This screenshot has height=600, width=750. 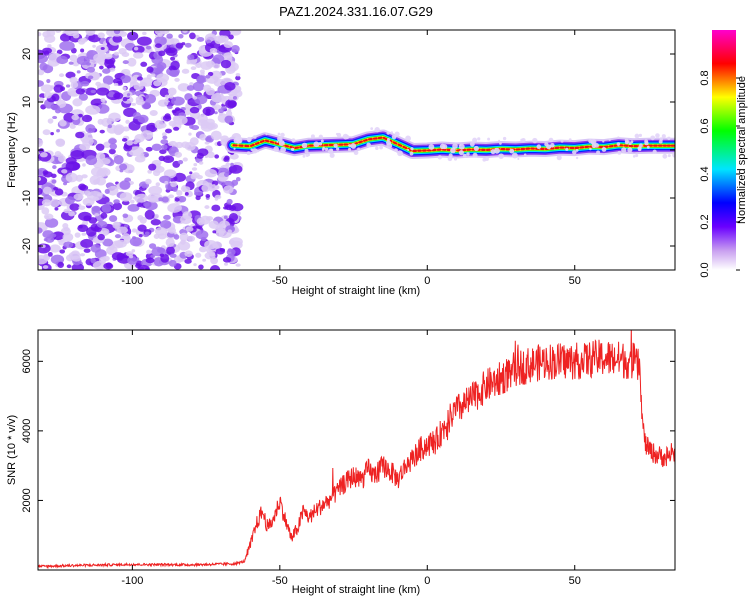 I want to click on snr-x-tick-label: 50, so click(x=575, y=581).